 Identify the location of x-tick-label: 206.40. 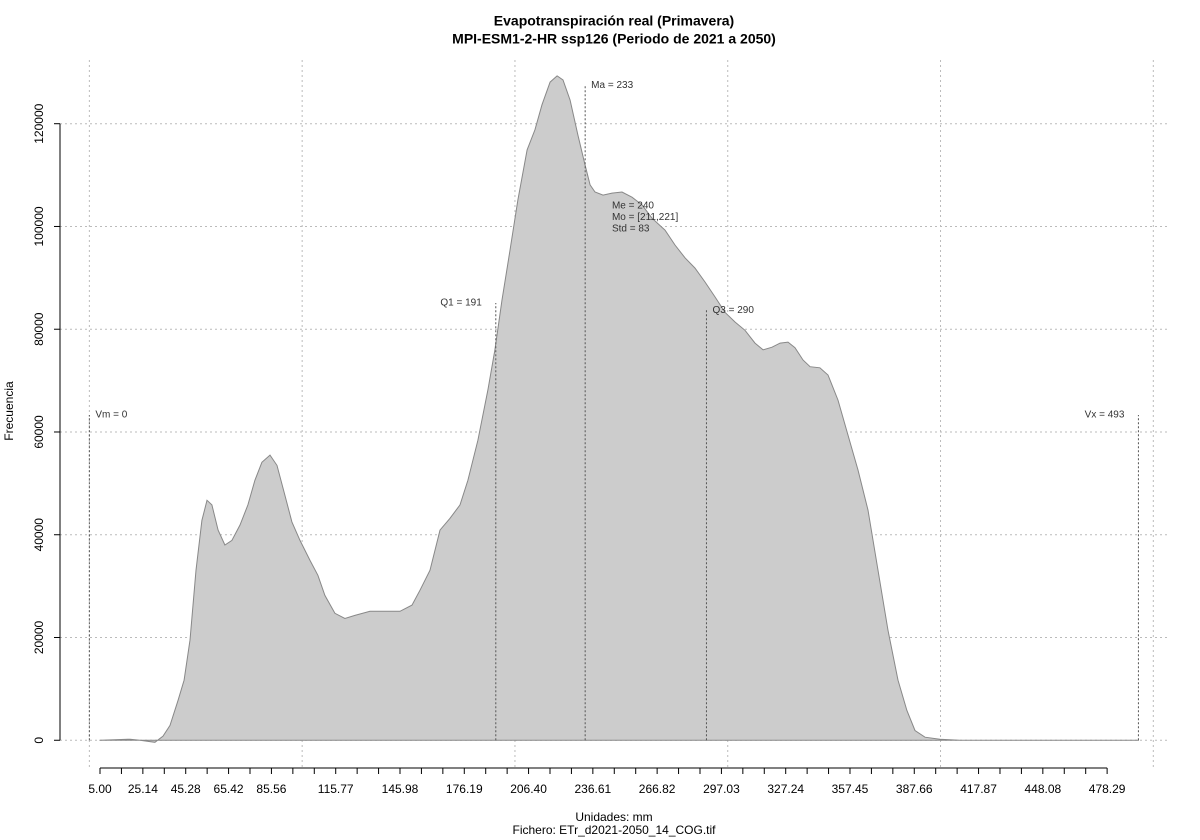
(528, 789).